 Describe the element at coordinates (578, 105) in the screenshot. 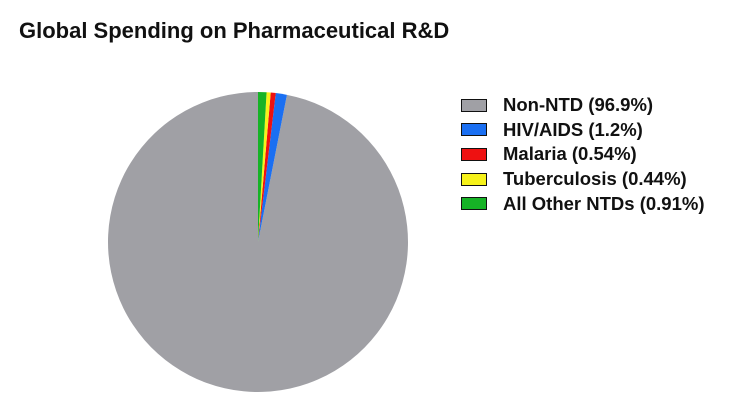

I see `legend-label-non-ntd: Non-NTD (96.9%)` at that location.